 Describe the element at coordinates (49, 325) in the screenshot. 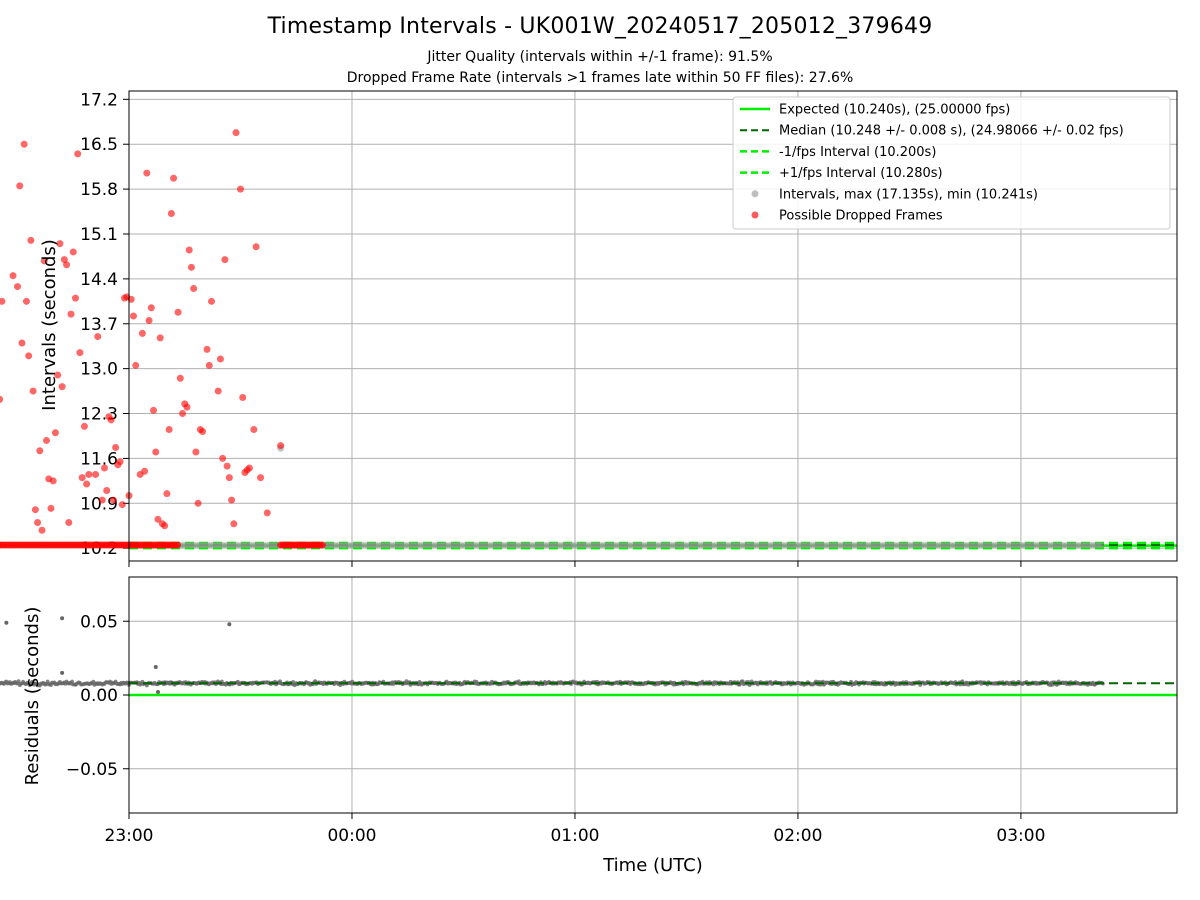

I see `intervals-y-axis-label: Intervals (seconds)` at that location.